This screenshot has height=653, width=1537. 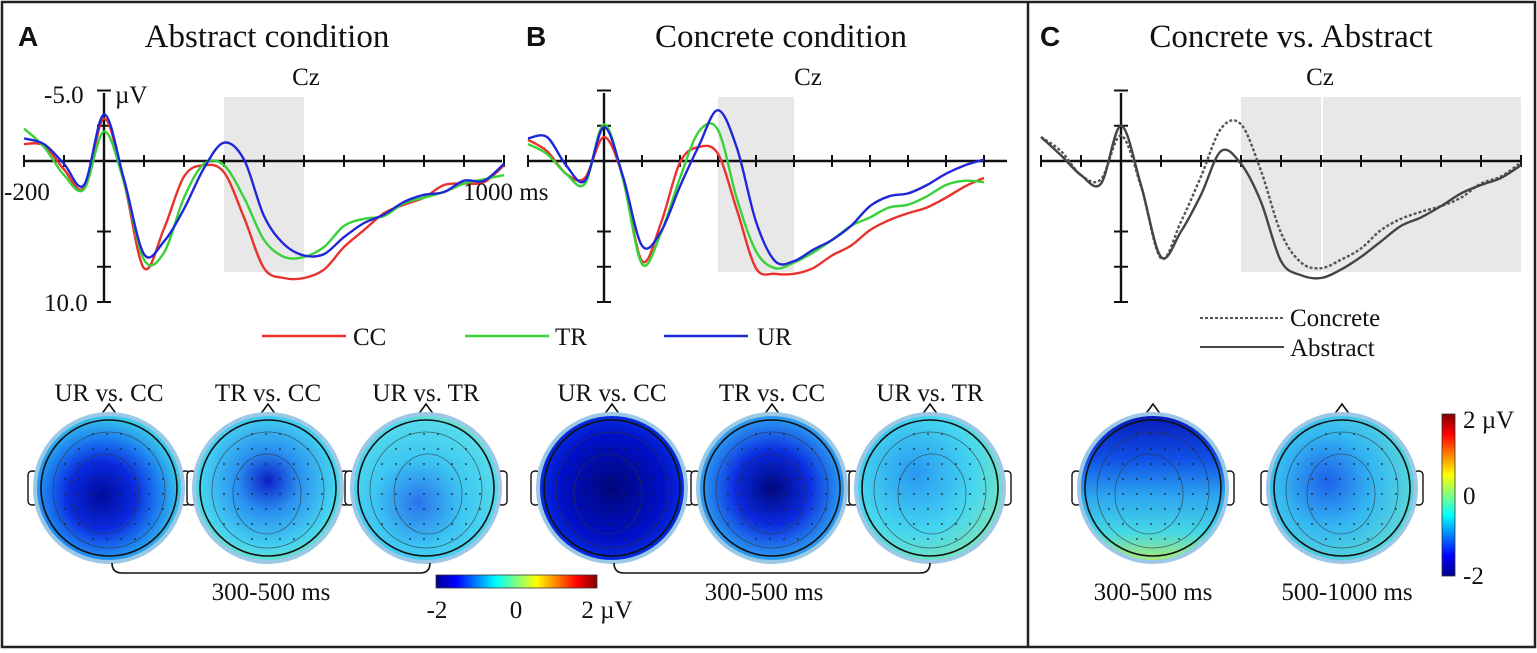 What do you see at coordinates (606, 610) in the screenshot?
I see `colorbar-h-max: 2 µV` at bounding box center [606, 610].